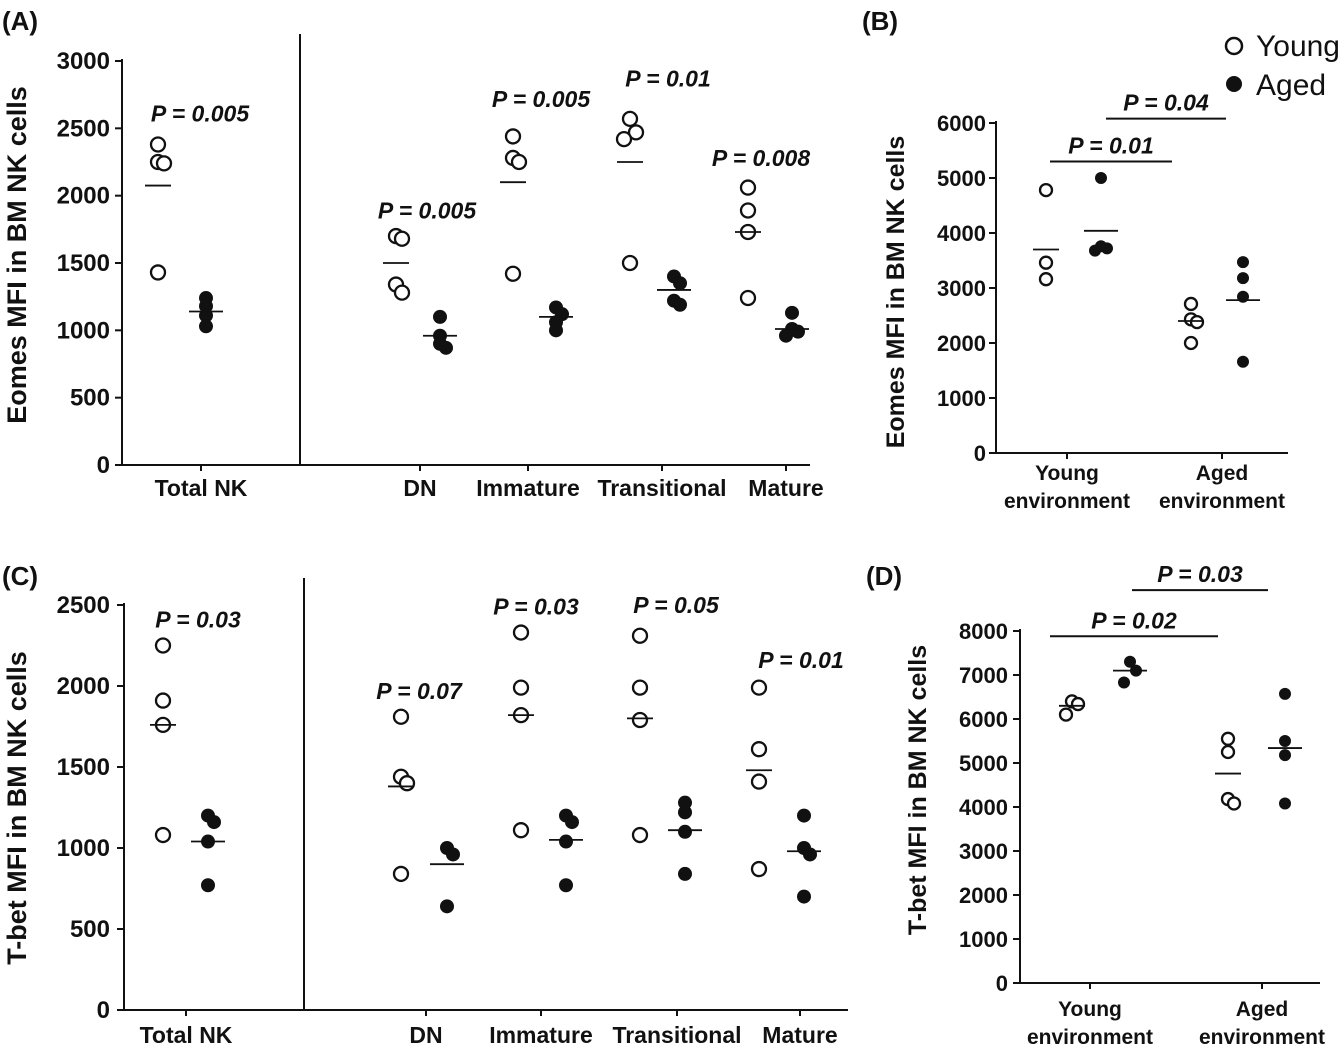 The width and height of the screenshot is (1344, 1050). Describe the element at coordinates (1262, 1009) in the screenshot. I see `x-category-label: Aged` at that location.